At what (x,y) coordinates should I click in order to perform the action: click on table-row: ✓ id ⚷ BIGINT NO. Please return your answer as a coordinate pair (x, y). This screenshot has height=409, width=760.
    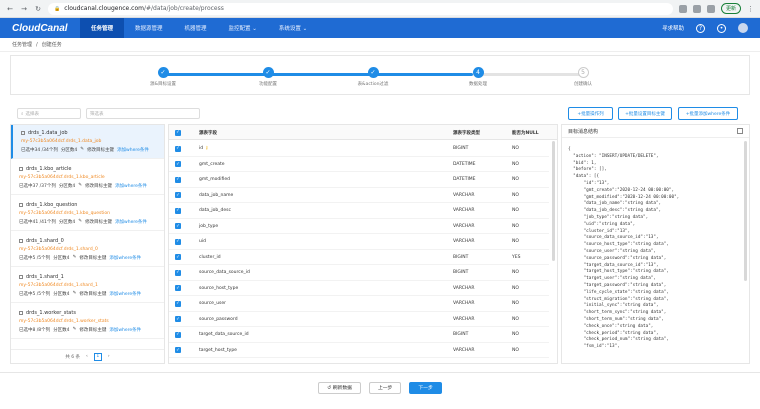
    Looking at the image, I should click on (359, 149).